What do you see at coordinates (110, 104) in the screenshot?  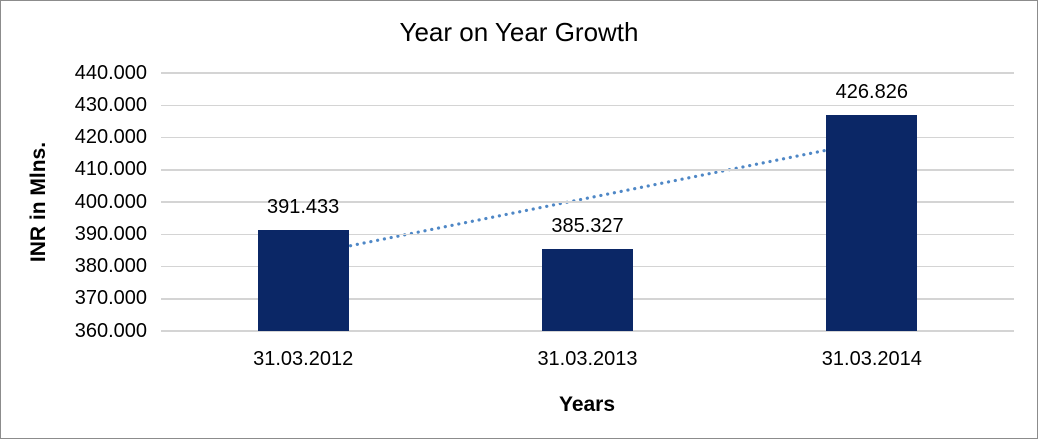 I see `y-tick-label: 430.000` at bounding box center [110, 104].